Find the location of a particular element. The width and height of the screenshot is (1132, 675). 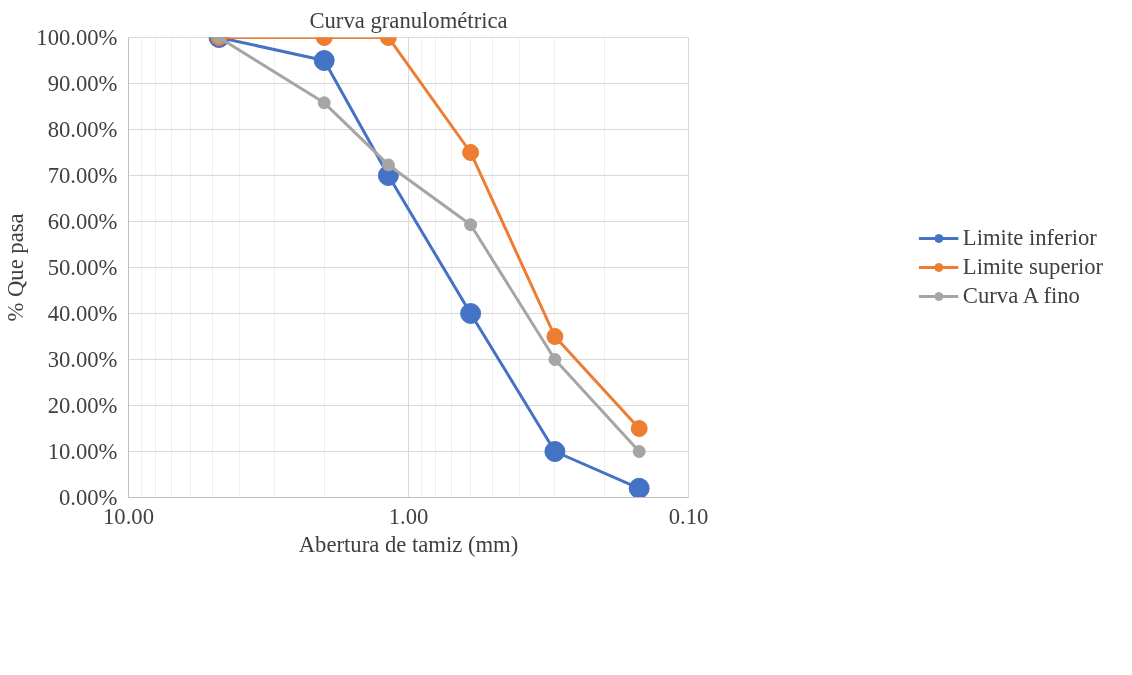

y-tick-label: 30.00% is located at coordinates (82, 359).